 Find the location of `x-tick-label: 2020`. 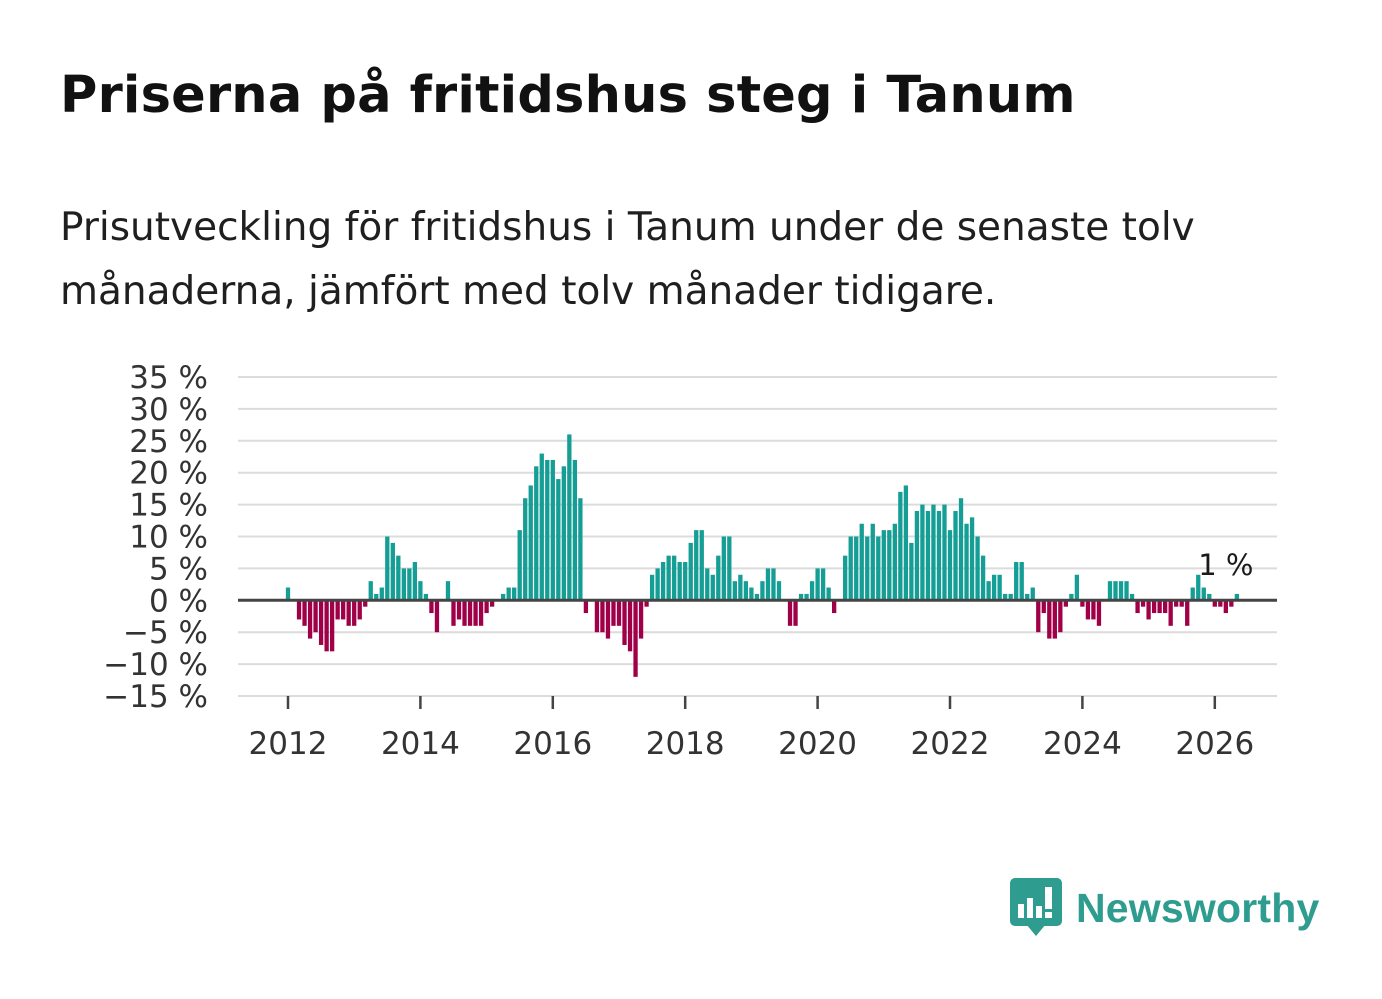

x-tick-label: 2020 is located at coordinates (817, 744).